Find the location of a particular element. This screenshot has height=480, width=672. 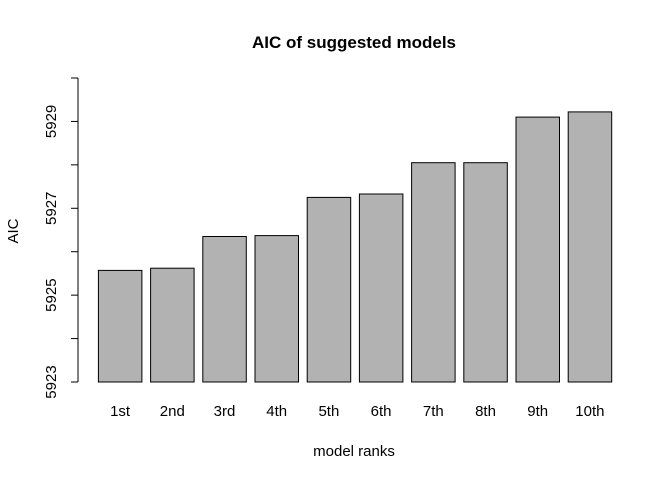

x-tick-label: 10th is located at coordinates (589, 411).